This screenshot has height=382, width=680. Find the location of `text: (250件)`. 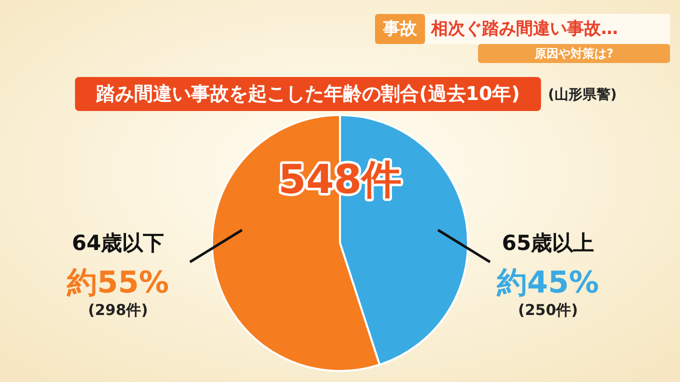

text: (250件) is located at coordinates (548, 310).